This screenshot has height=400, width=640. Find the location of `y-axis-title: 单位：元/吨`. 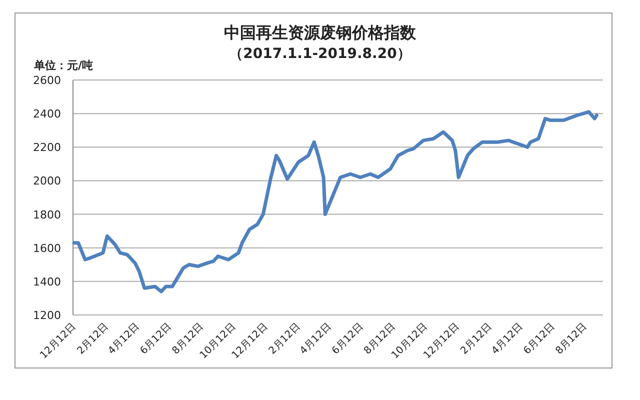

y-axis-title: 单位：元/吨 is located at coordinates (63, 65).